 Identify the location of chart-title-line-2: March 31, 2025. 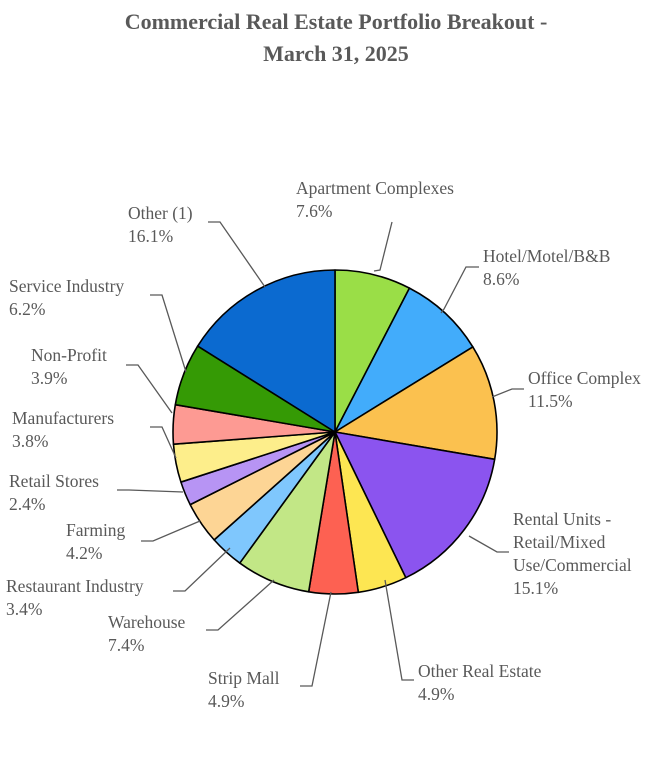
(336, 53).